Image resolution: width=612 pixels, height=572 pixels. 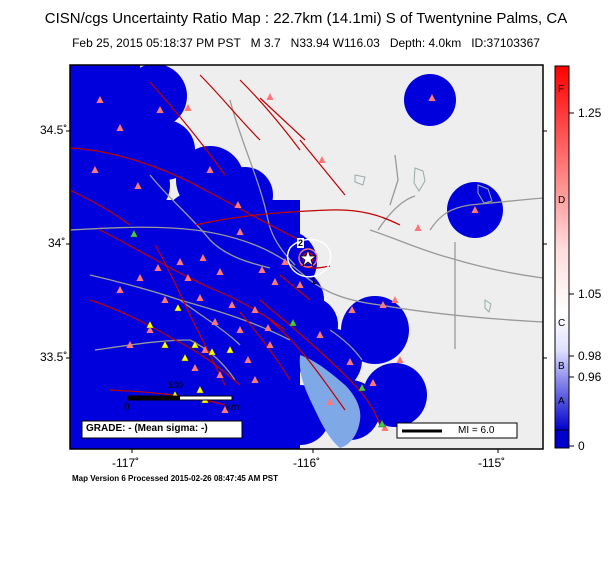 What do you see at coordinates (492, 463) in the screenshot?
I see `lon-tick-115: -115˚` at bounding box center [492, 463].